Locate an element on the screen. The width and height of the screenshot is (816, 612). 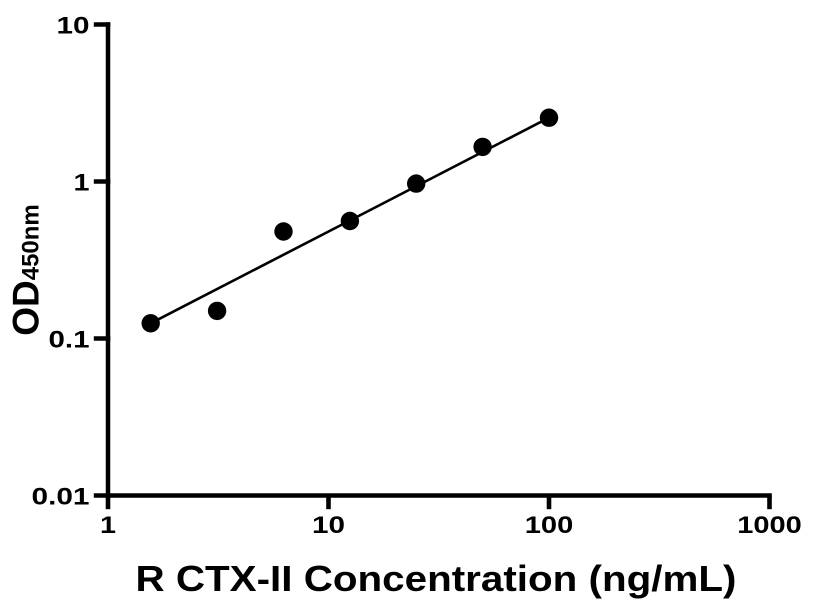
svg-text: OD450nm is located at coordinates (26, 270).